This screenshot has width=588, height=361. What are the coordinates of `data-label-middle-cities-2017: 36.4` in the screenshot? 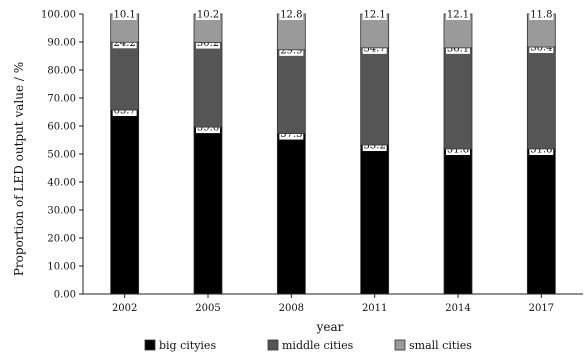 It's located at (541, 48).